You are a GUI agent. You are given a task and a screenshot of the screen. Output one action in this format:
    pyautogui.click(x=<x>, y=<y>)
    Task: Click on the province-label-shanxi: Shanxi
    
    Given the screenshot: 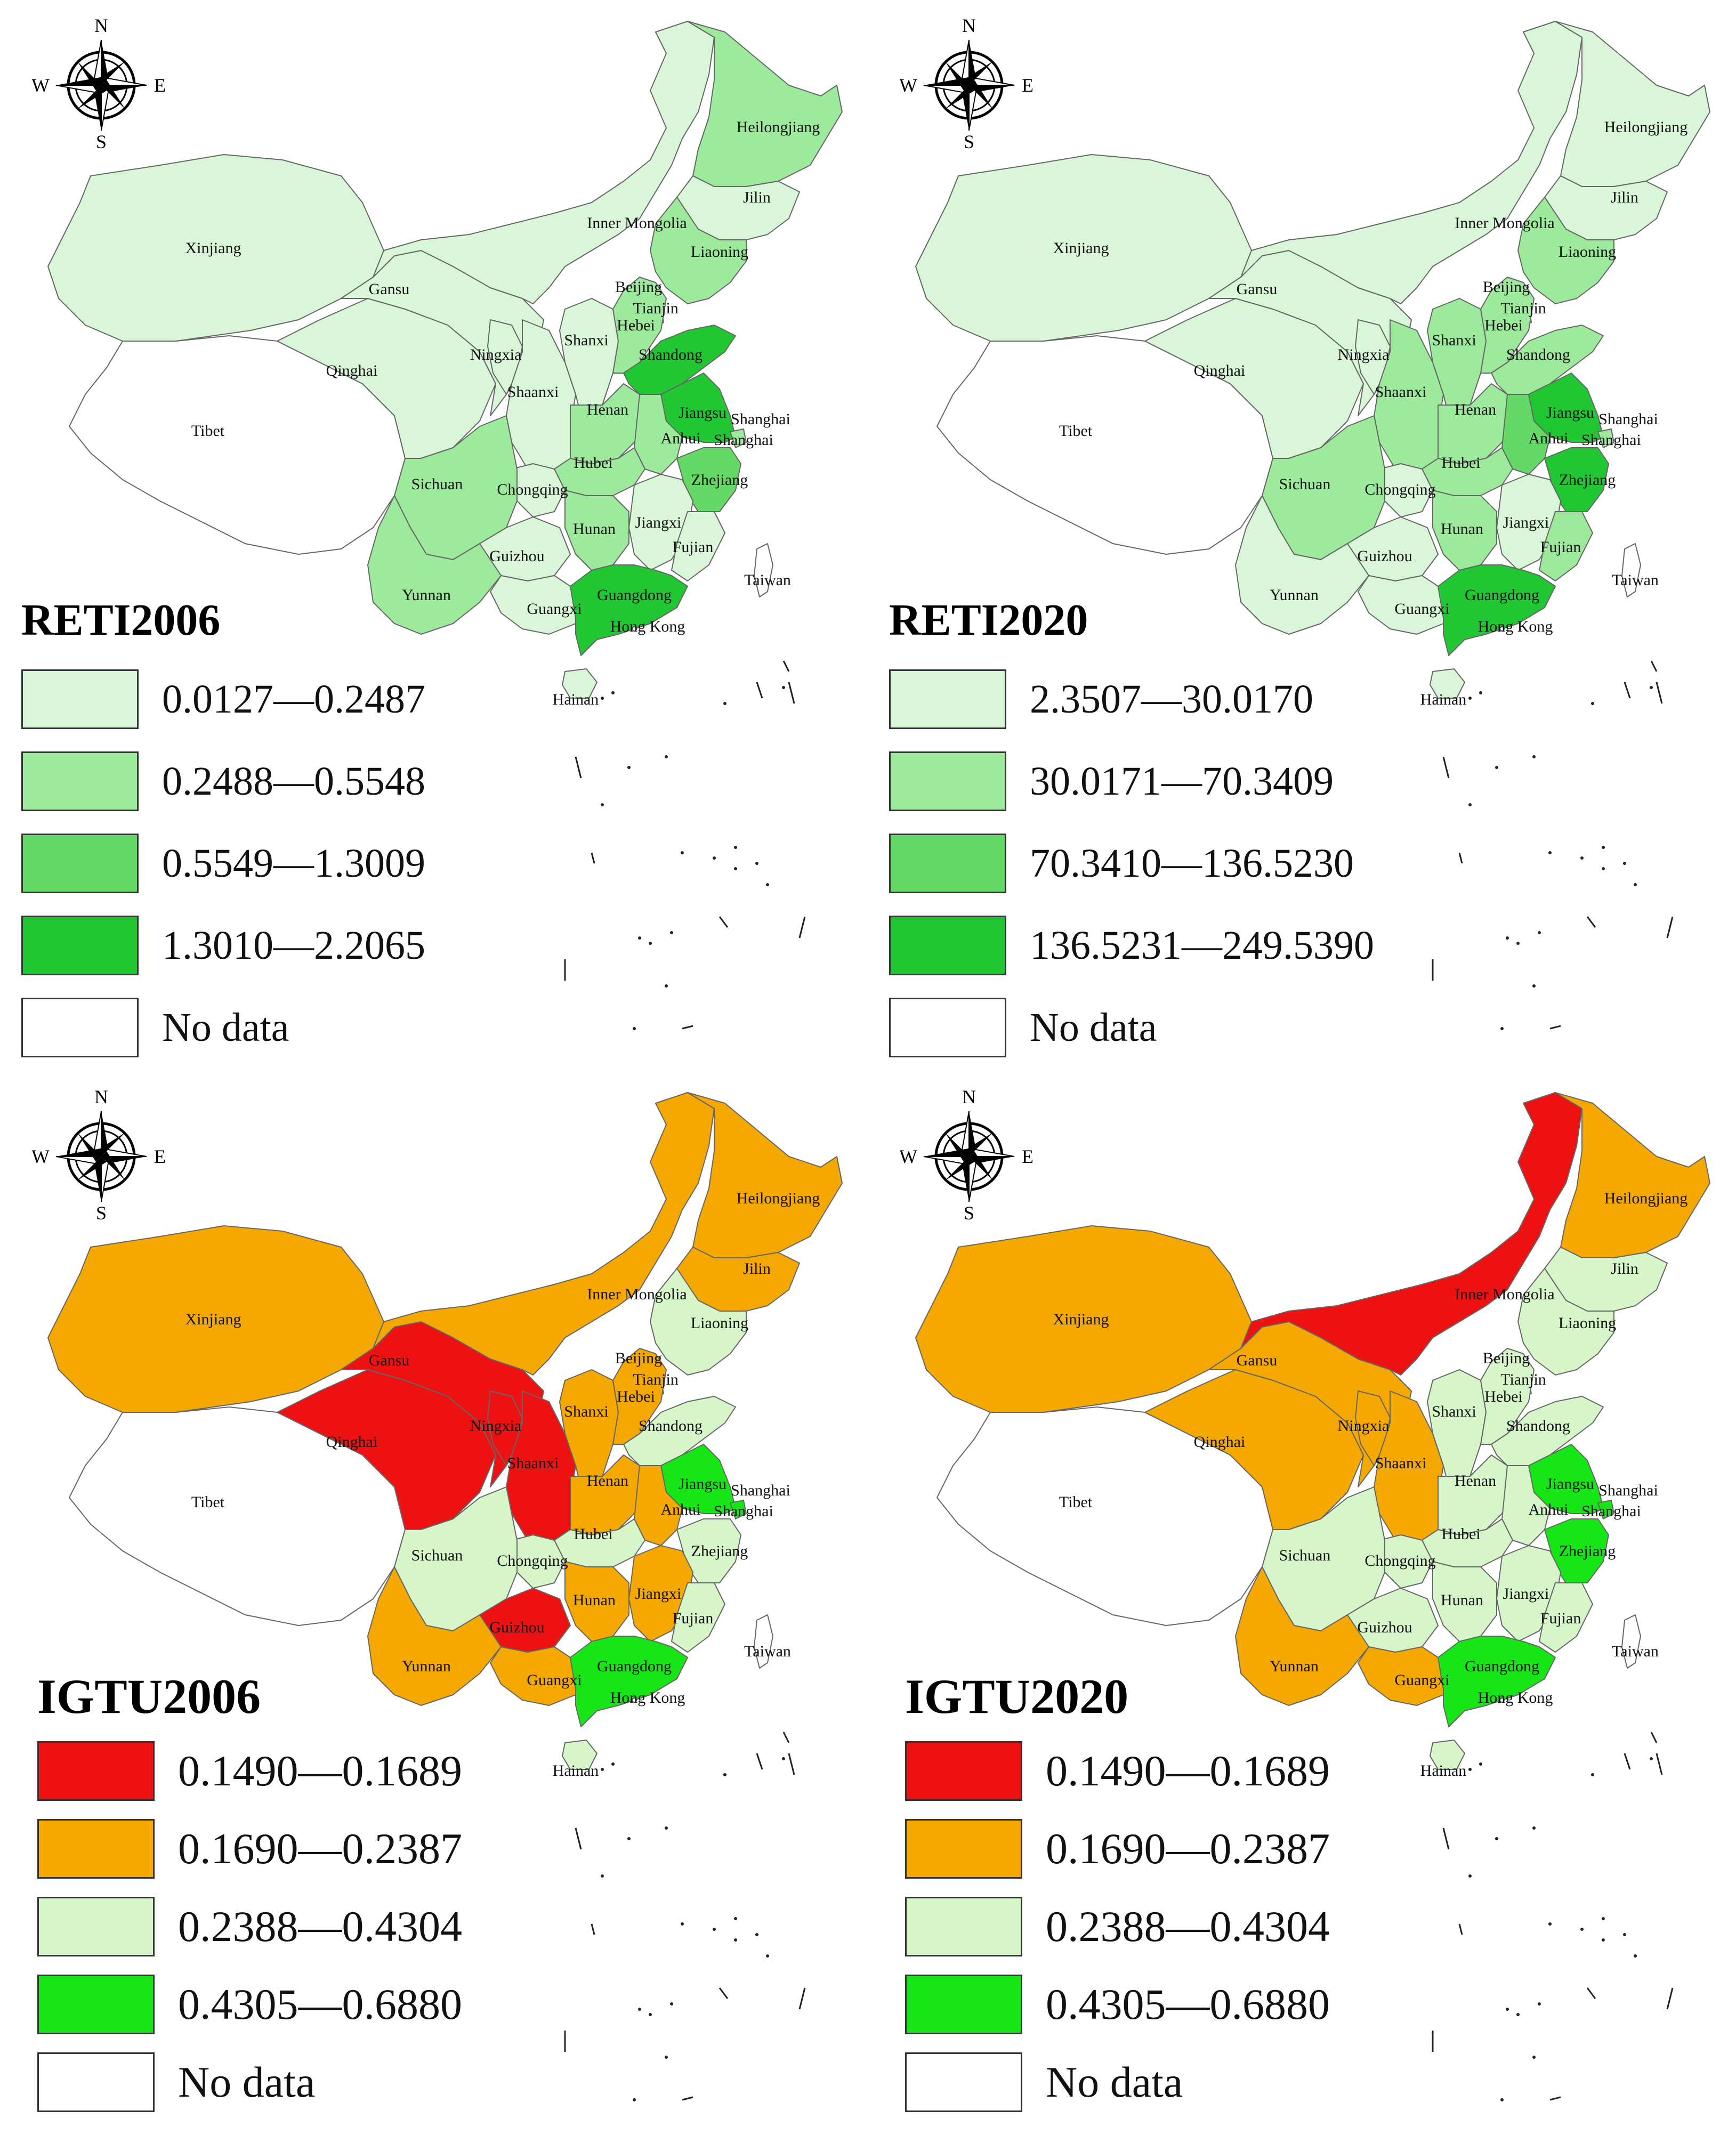 What is the action you would take?
    pyautogui.click(x=1454, y=1411)
    